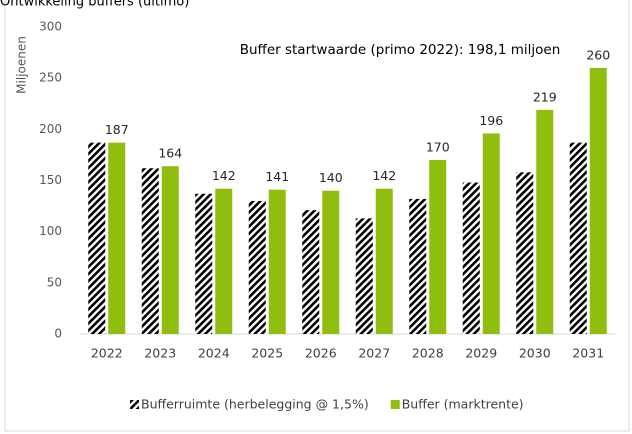  What do you see at coordinates (50, 27) in the screenshot?
I see `y-tick-label: 300` at bounding box center [50, 27].